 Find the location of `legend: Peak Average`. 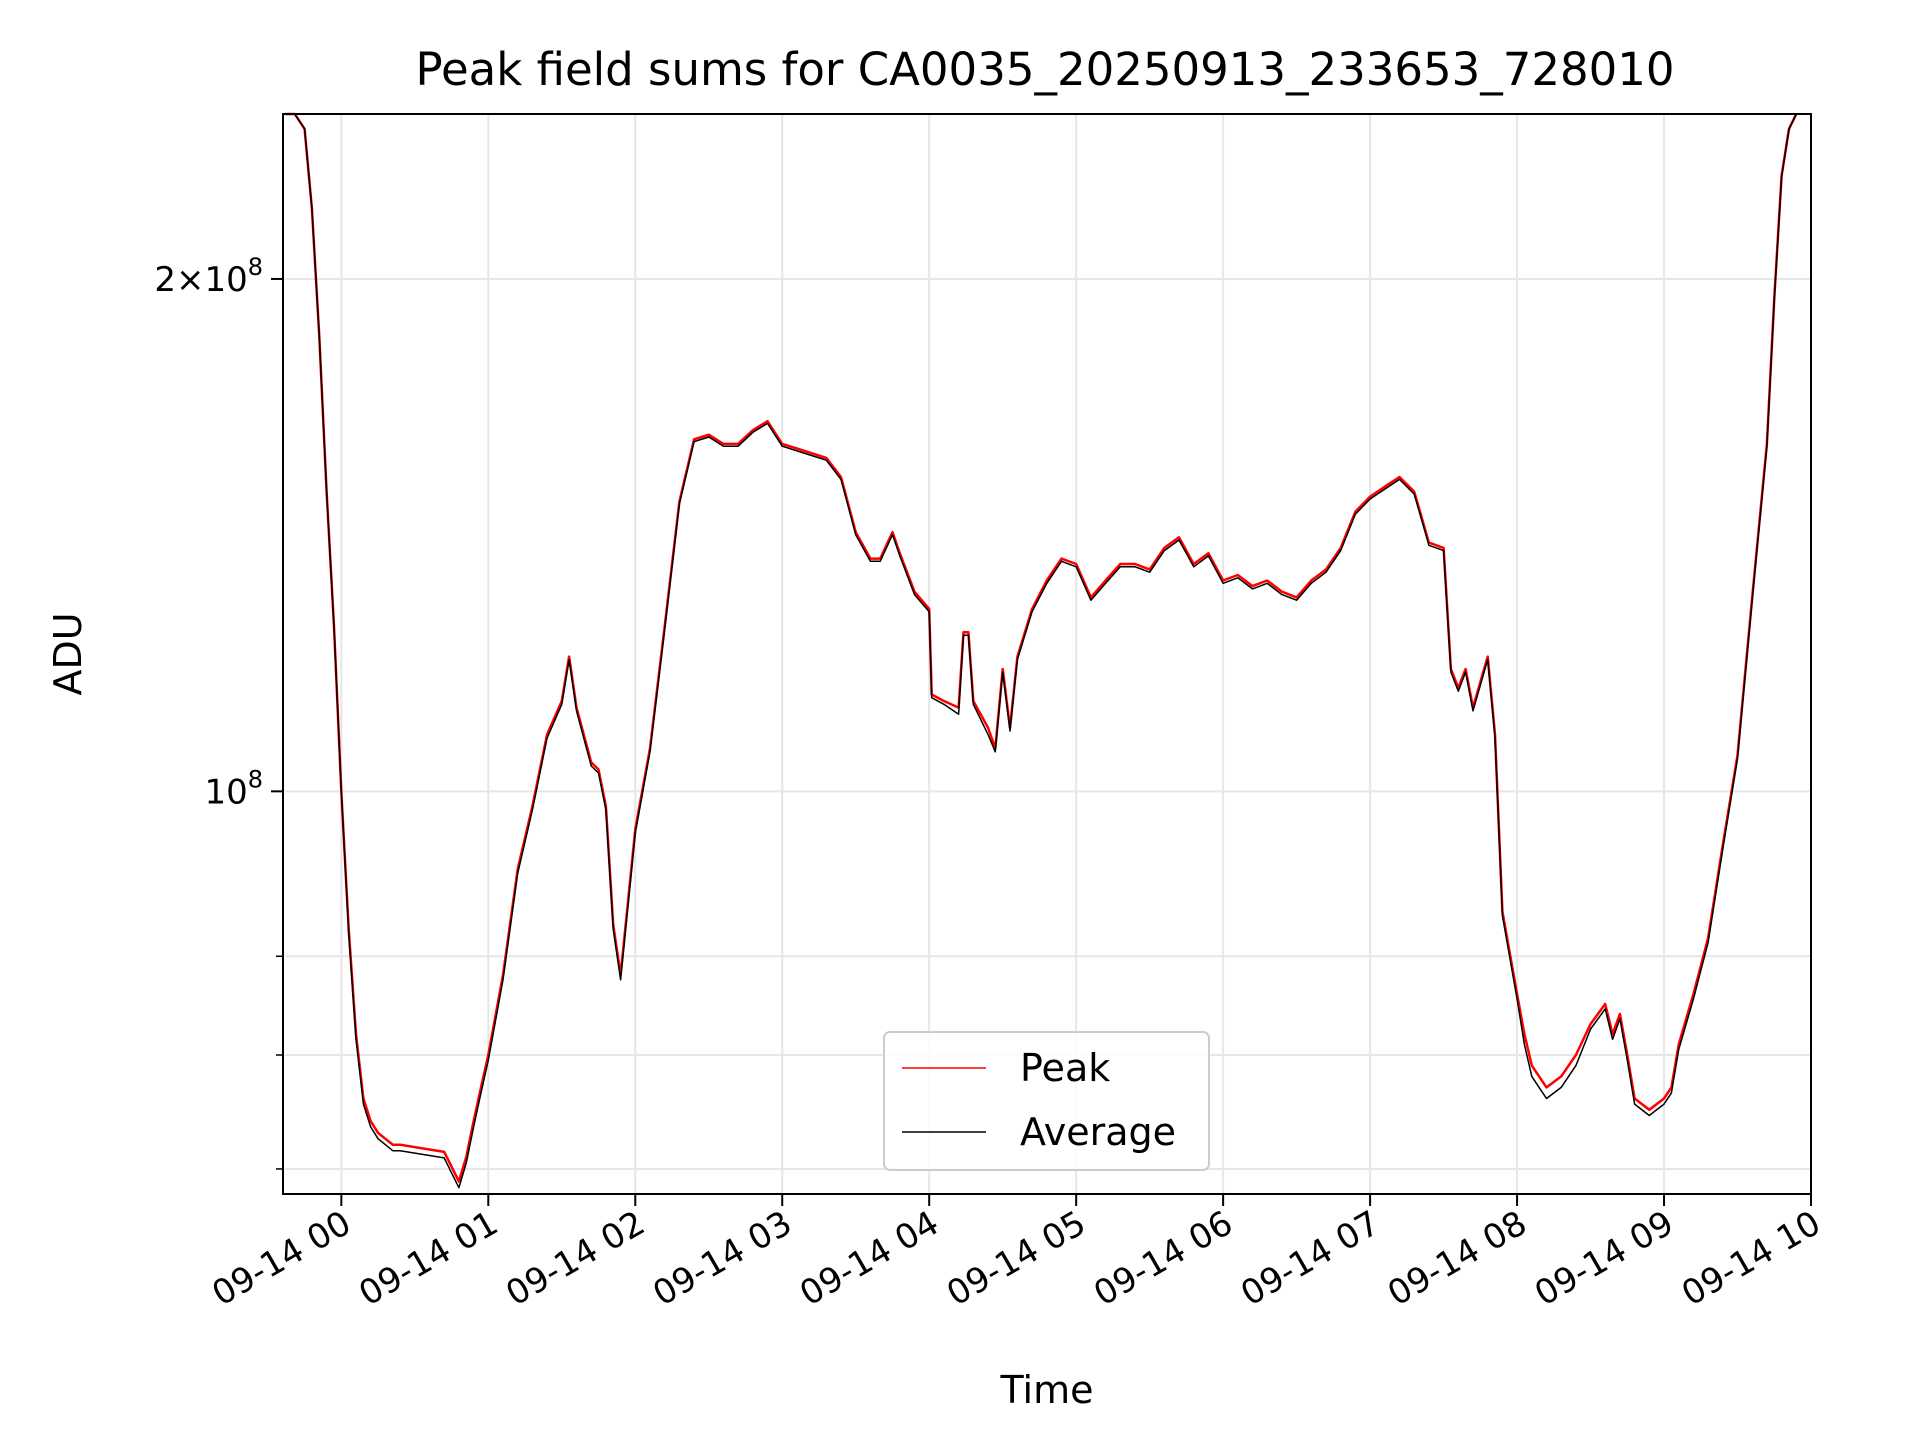

legend: Peak Average is located at coordinates (1046, 1101).